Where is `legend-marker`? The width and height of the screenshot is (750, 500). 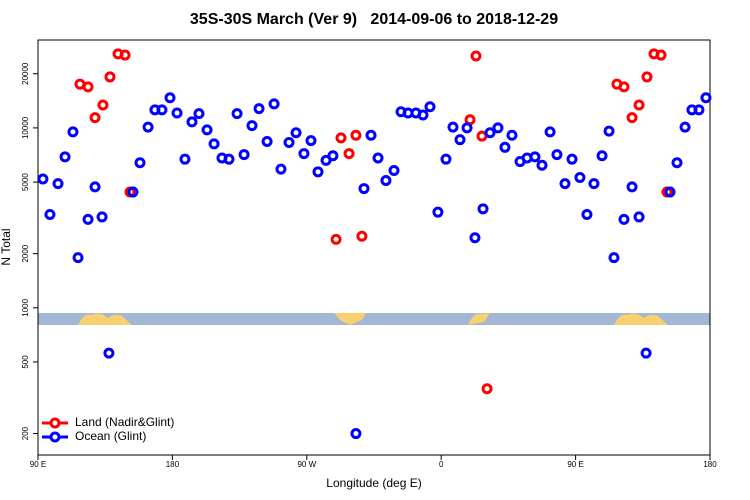
legend-marker is located at coordinates (55, 437).